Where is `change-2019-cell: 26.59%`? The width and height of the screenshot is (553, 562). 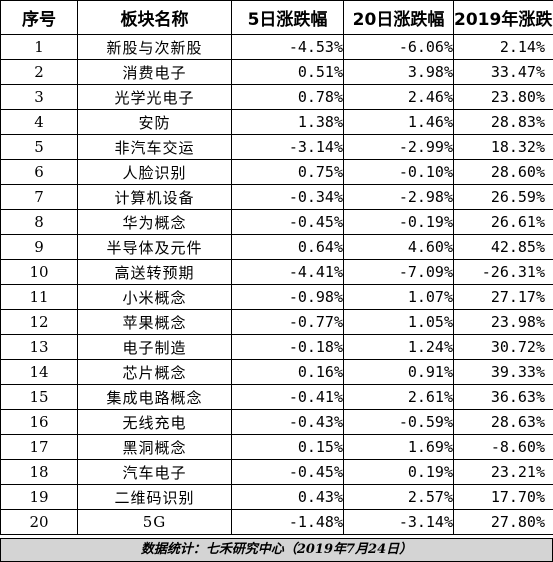
change-2019-cell: 26.59% is located at coordinates (503, 197).